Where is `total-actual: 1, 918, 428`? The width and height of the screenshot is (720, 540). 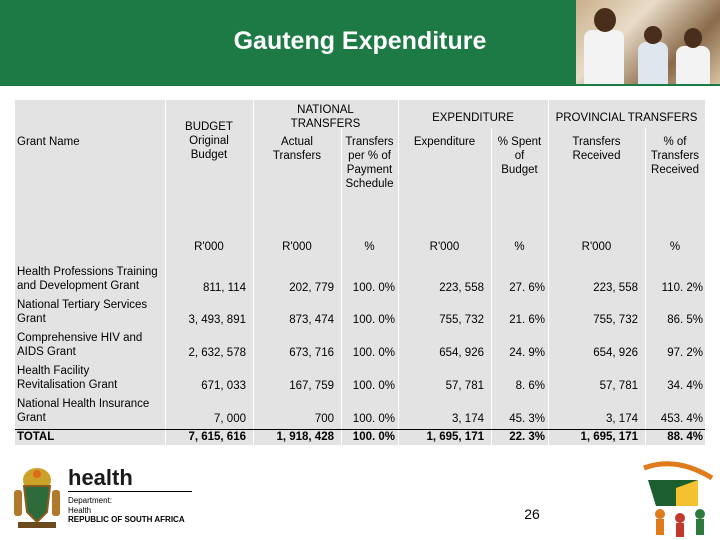
total-actual: 1, 918, 428 is located at coordinates (305, 437).